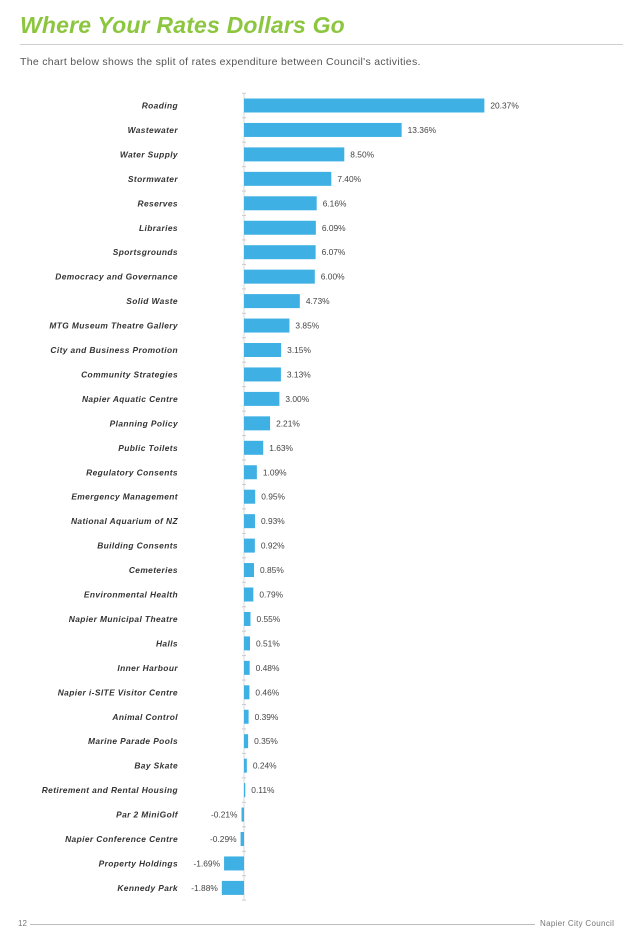  What do you see at coordinates (114, 350) in the screenshot?
I see `category-label: City and Business Promotion` at bounding box center [114, 350].